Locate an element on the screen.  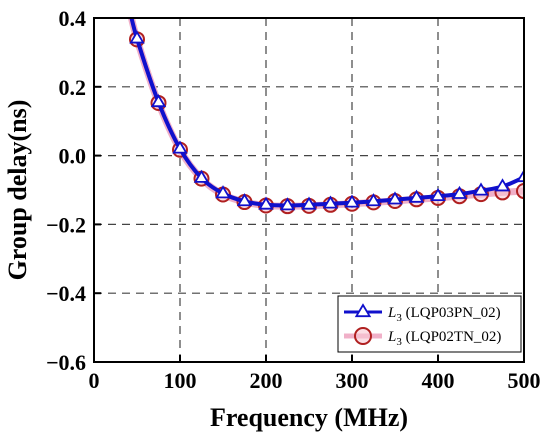
legend-label-rest: (LQP03PN_02) is located at coordinates (451, 313).